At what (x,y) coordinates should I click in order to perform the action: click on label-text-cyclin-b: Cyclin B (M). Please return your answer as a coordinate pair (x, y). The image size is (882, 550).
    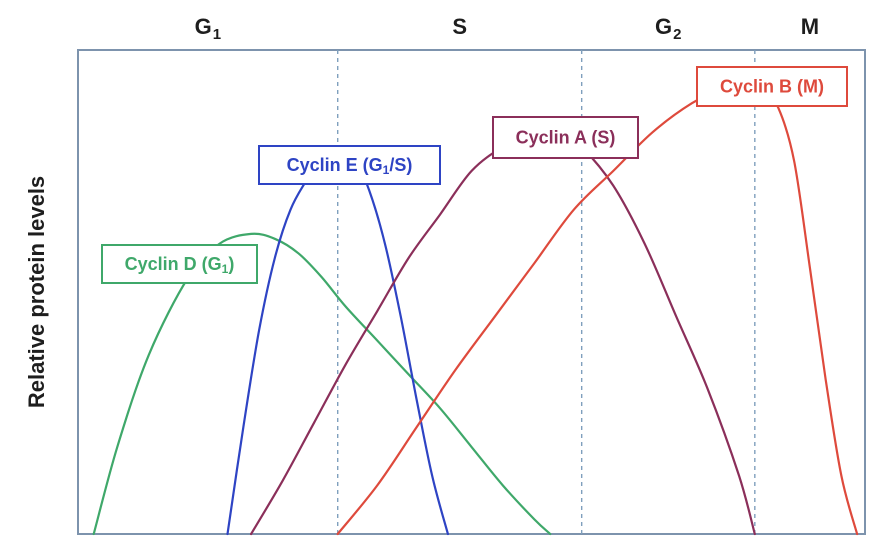
    Looking at the image, I should click on (772, 86).